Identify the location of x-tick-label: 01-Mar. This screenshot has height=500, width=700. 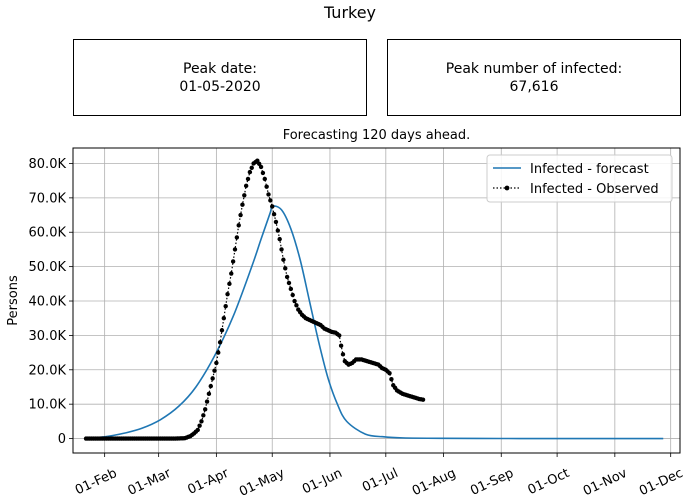
(150, 482).